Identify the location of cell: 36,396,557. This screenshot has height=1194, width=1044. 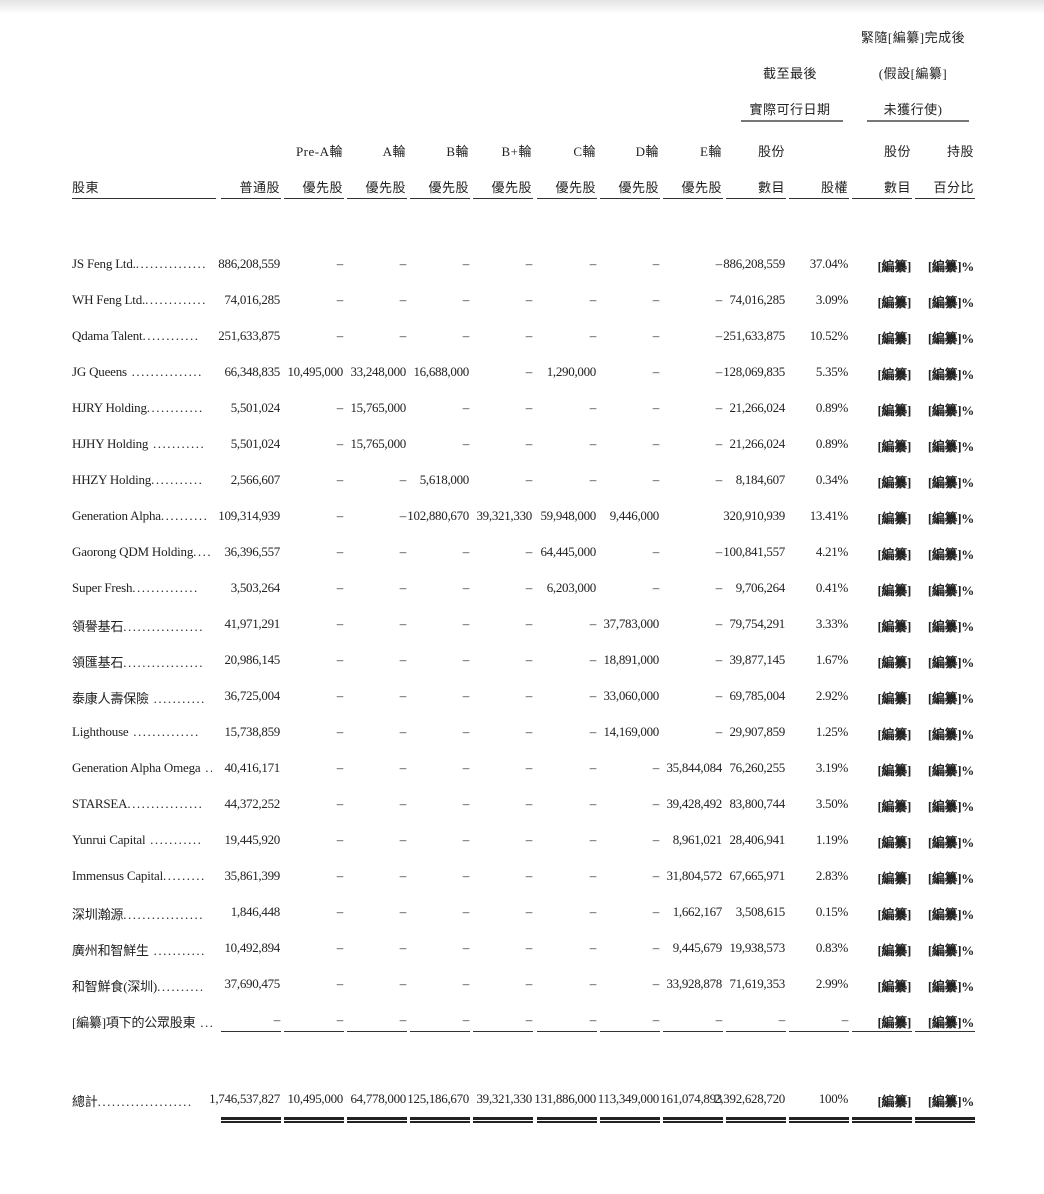
(252, 551).